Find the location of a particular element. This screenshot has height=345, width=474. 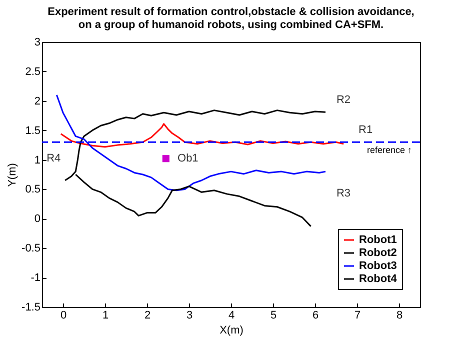

annotation: R2 is located at coordinates (343, 100).